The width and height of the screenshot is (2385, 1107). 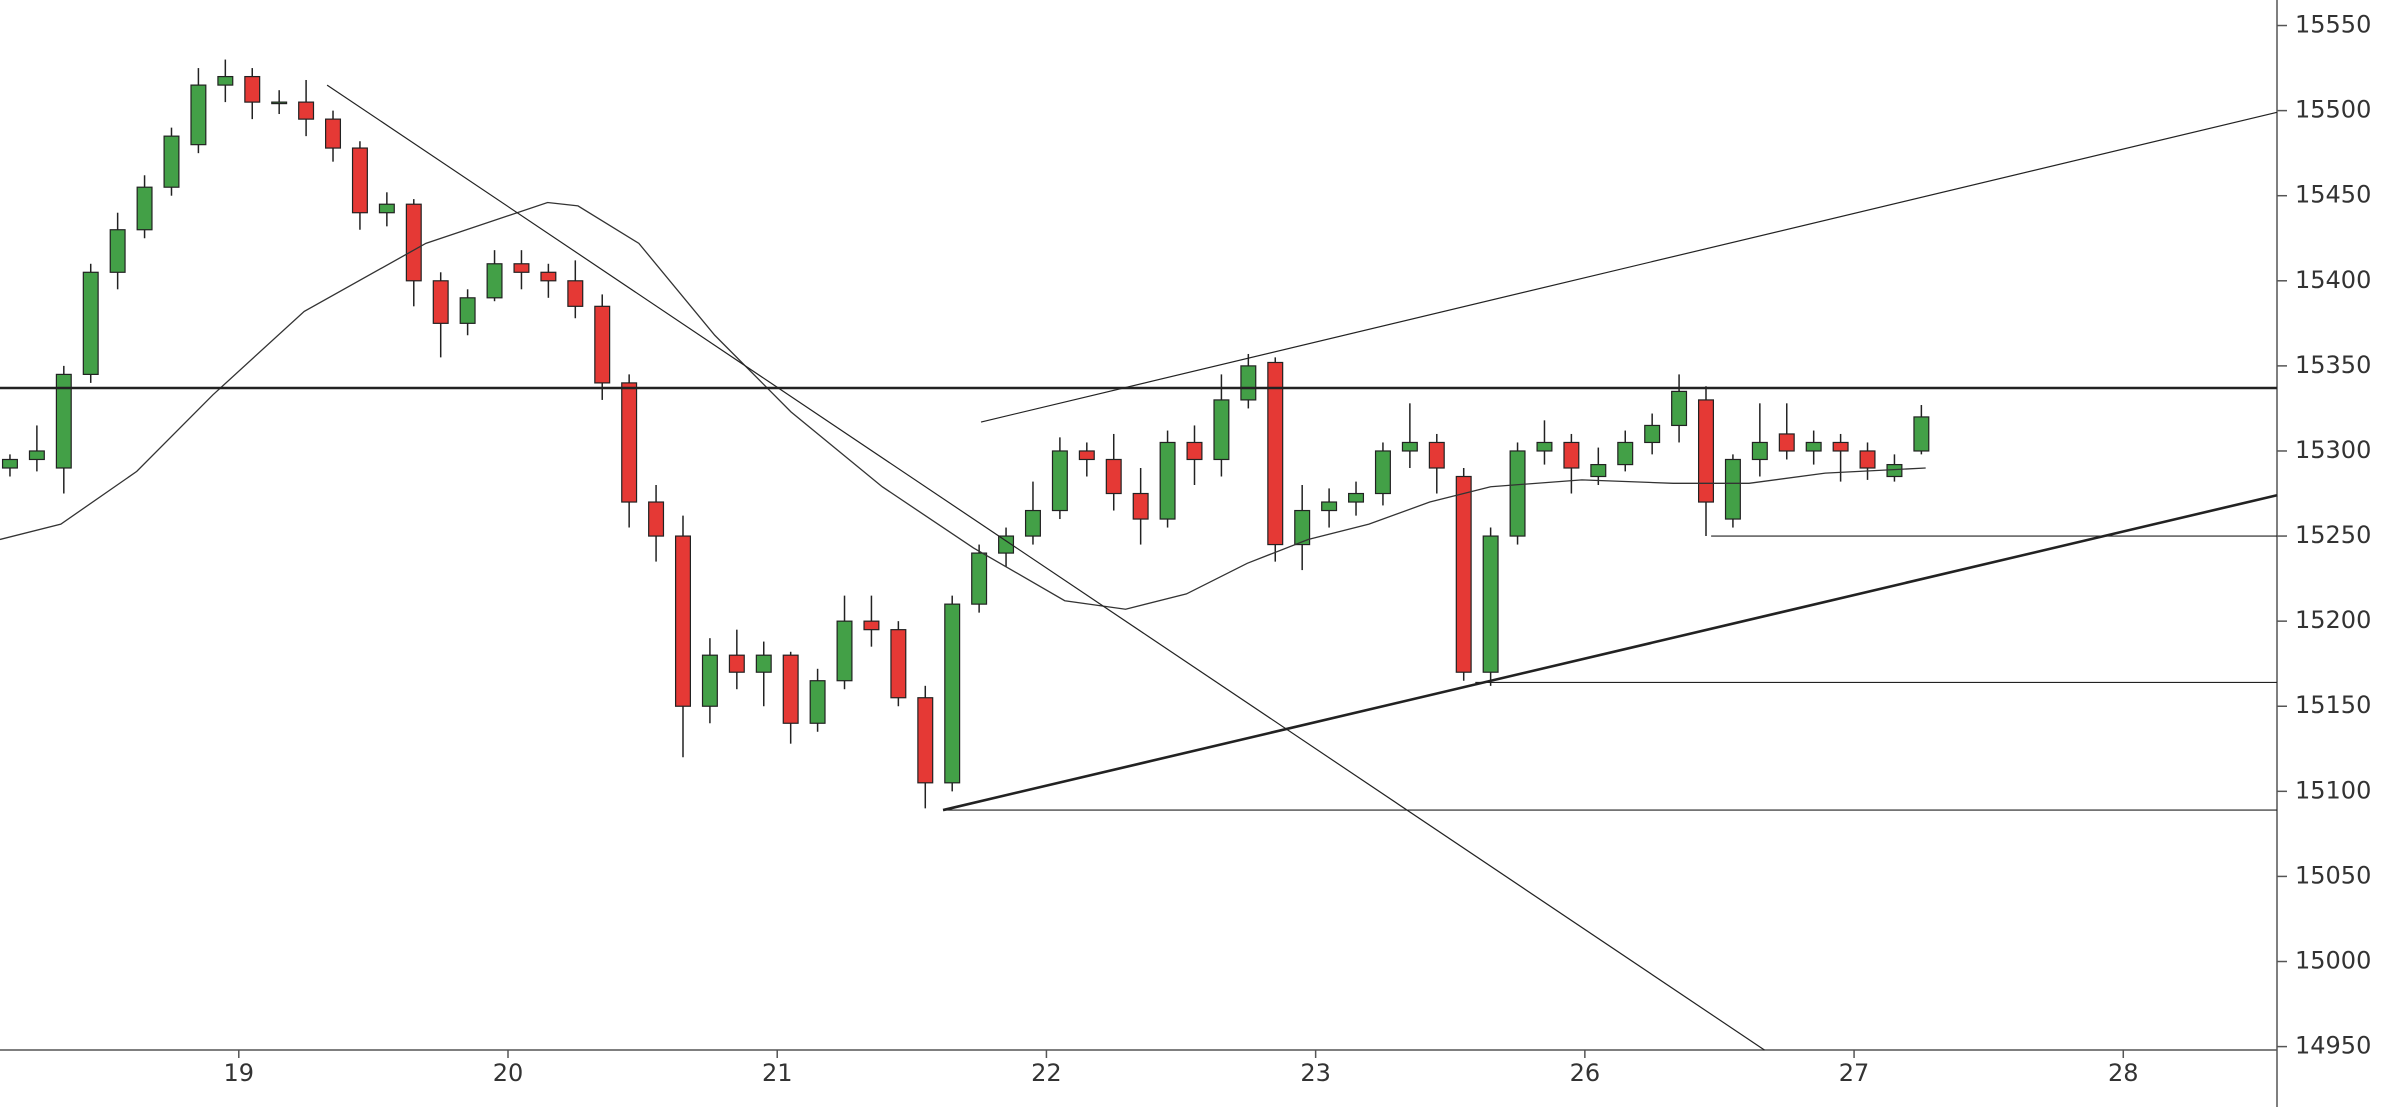 What do you see at coordinates (2333, 705) in the screenshot?
I see `y-tick-label: 15150` at bounding box center [2333, 705].